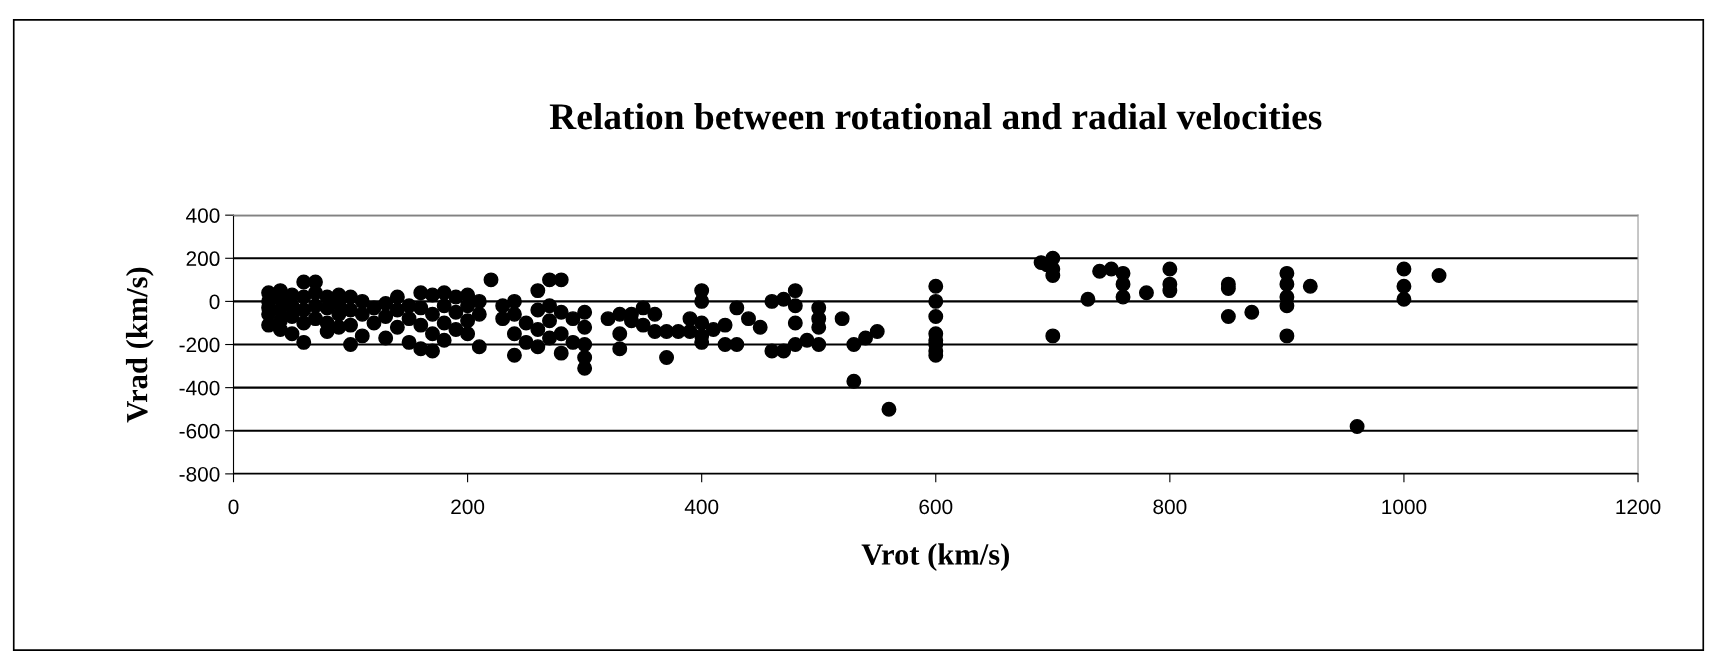  What do you see at coordinates (233, 507) in the screenshot?
I see `x-tick-label: 0` at bounding box center [233, 507].